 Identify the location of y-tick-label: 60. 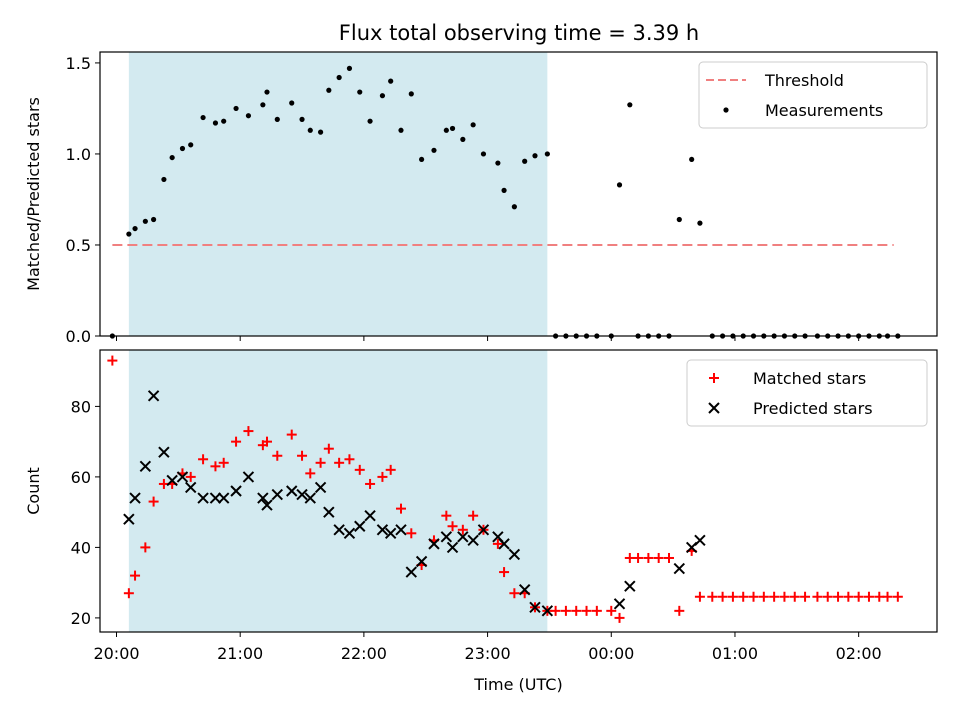
(81, 477).